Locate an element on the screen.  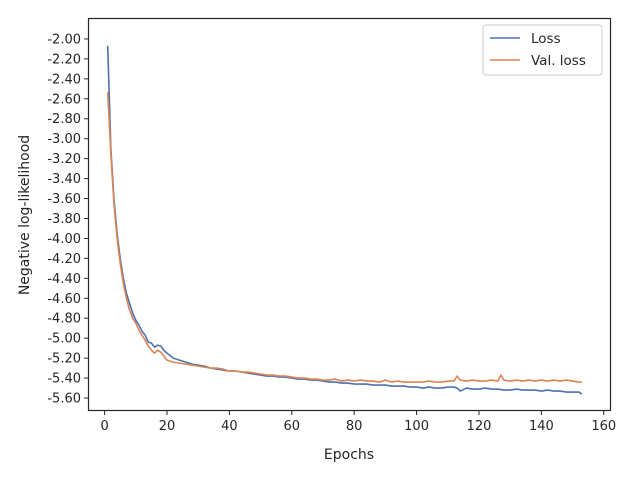
x-axis-ticks: 0 20 40 60 80 100 120 140 160 is located at coordinates (358, 422).